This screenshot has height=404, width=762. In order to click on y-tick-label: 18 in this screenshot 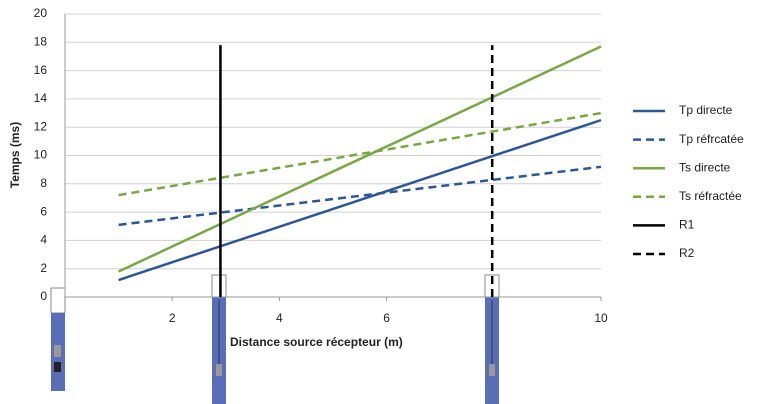, I will do `click(41, 41)`.